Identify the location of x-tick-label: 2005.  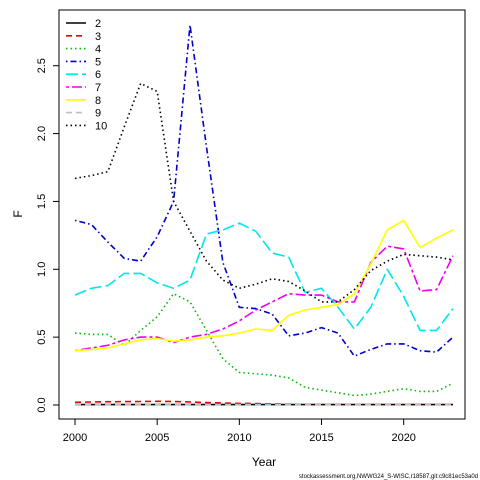
(157, 438).